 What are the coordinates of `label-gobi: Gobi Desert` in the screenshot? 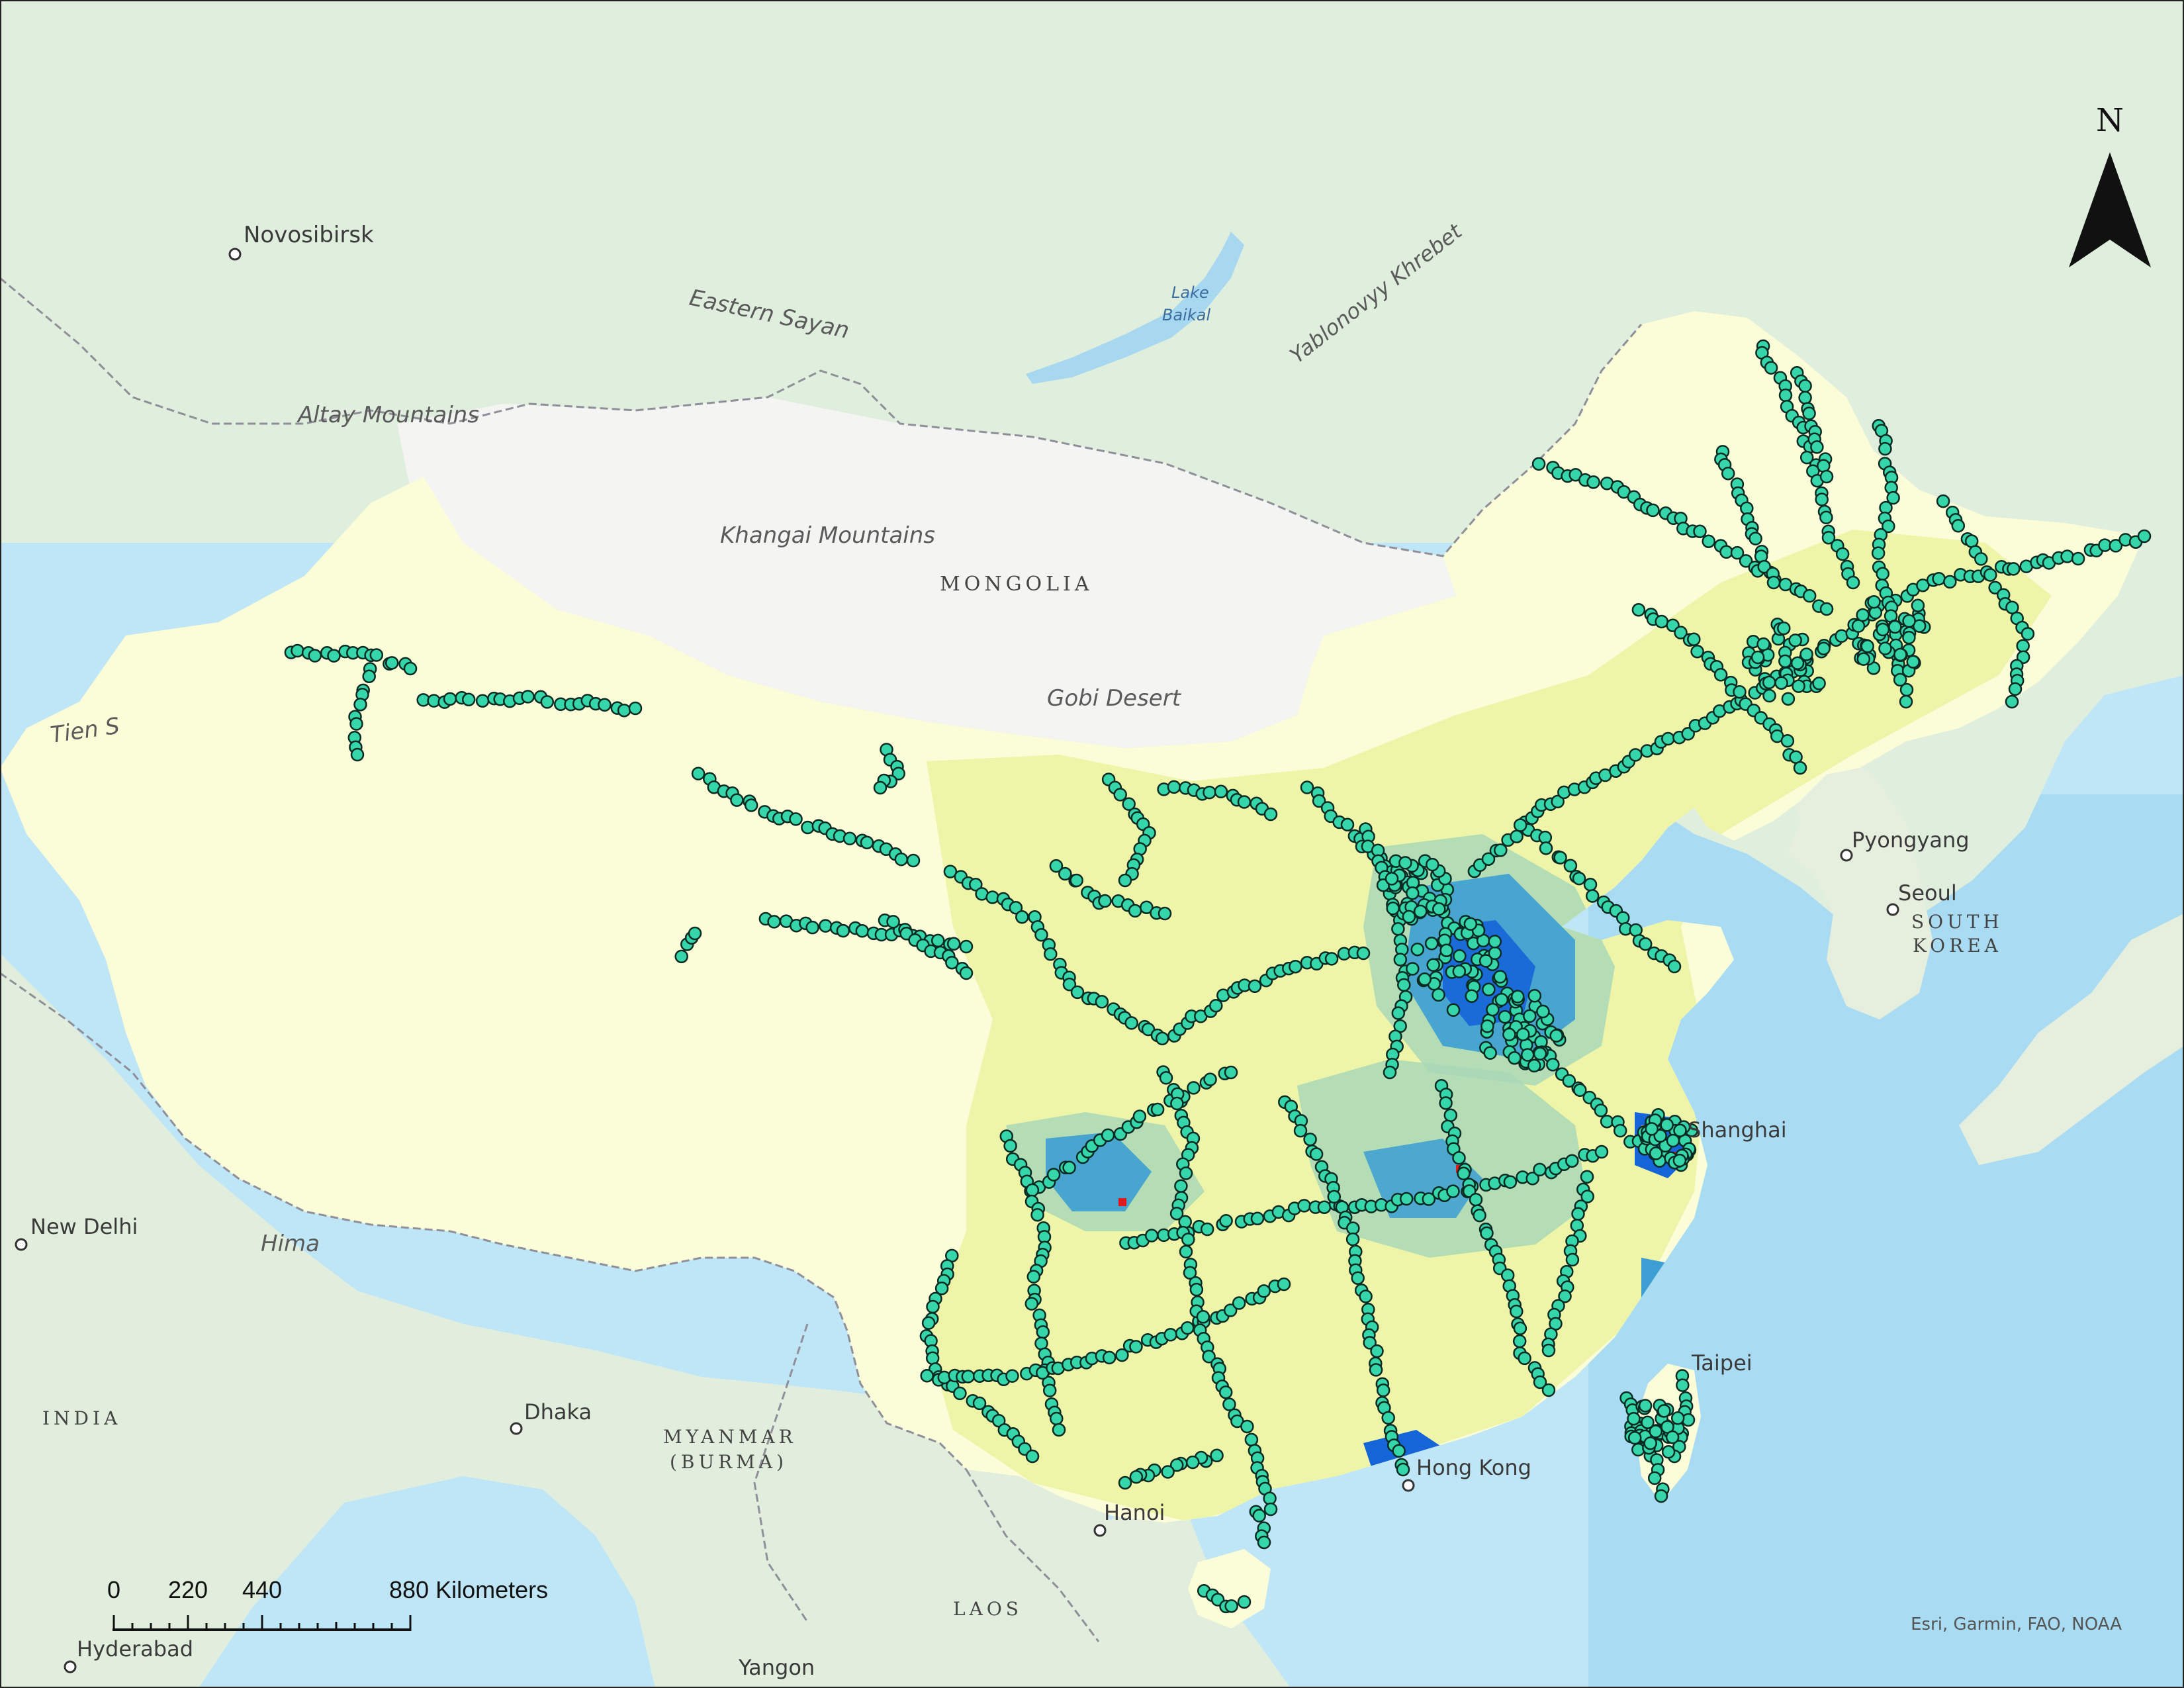 It's located at (1114, 698).